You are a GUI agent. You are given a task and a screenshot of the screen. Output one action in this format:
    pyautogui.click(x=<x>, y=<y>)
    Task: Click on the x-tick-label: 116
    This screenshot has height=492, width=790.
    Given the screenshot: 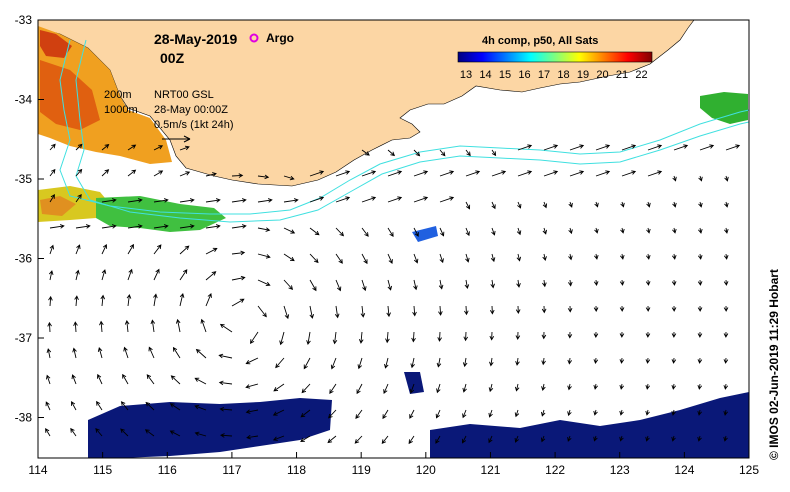 What is the action you would take?
    pyautogui.click(x=167, y=470)
    